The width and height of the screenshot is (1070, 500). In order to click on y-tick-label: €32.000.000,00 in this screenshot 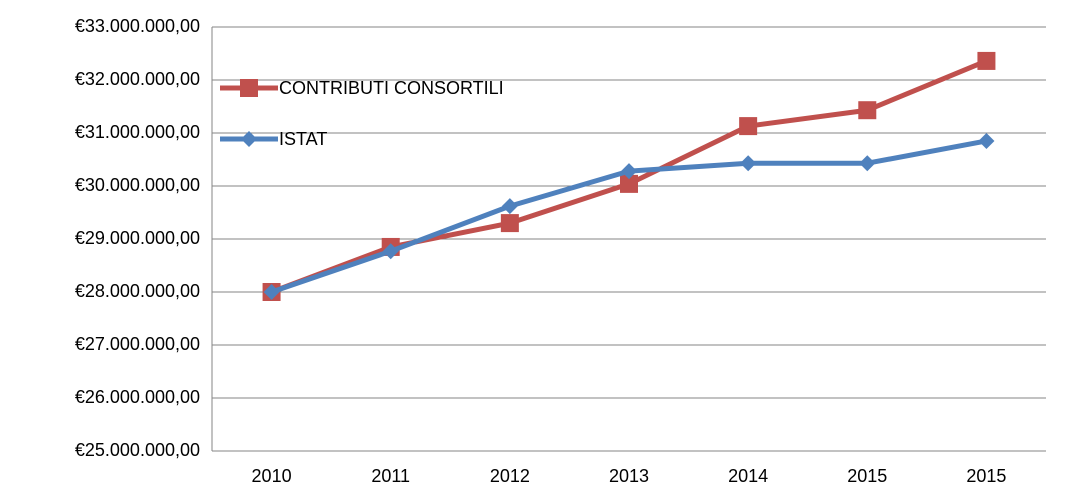, I will do `click(137, 79)`.